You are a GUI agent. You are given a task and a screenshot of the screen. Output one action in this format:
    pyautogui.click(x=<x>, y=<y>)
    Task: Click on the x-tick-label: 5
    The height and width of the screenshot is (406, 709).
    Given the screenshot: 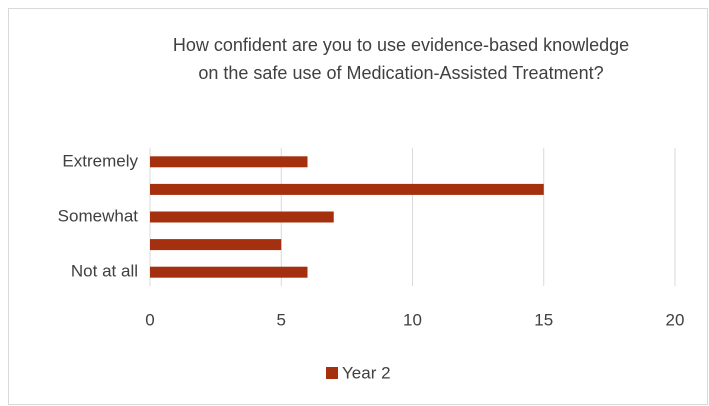 What is the action you would take?
    pyautogui.click(x=281, y=319)
    